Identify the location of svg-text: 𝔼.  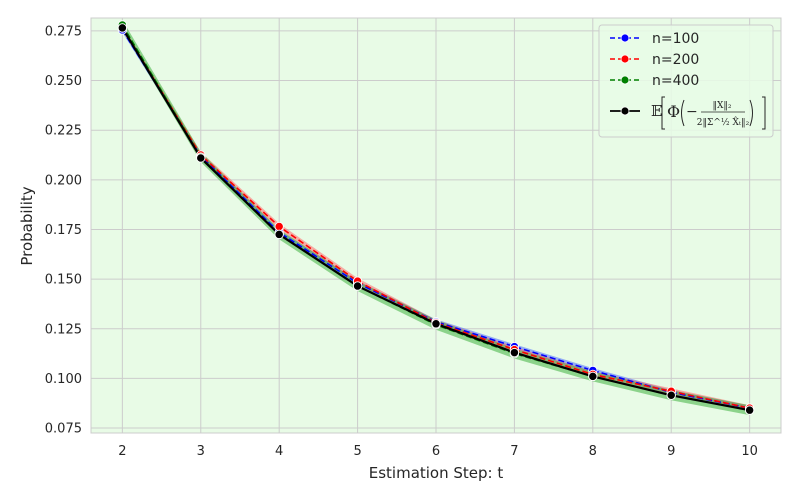
(656, 111).